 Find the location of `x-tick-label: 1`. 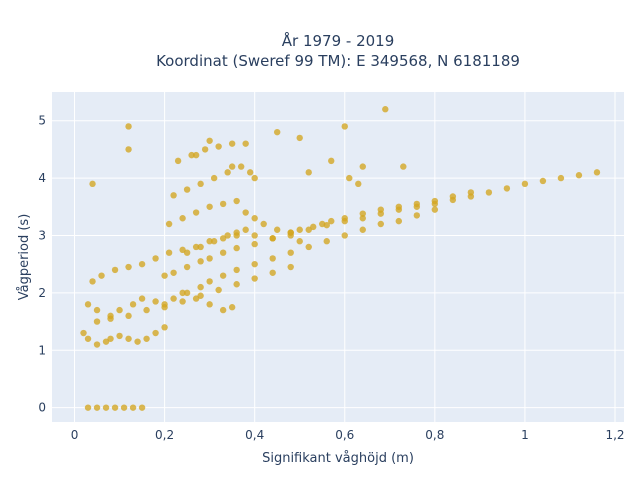

x-tick-label: 1 is located at coordinates (525, 435).